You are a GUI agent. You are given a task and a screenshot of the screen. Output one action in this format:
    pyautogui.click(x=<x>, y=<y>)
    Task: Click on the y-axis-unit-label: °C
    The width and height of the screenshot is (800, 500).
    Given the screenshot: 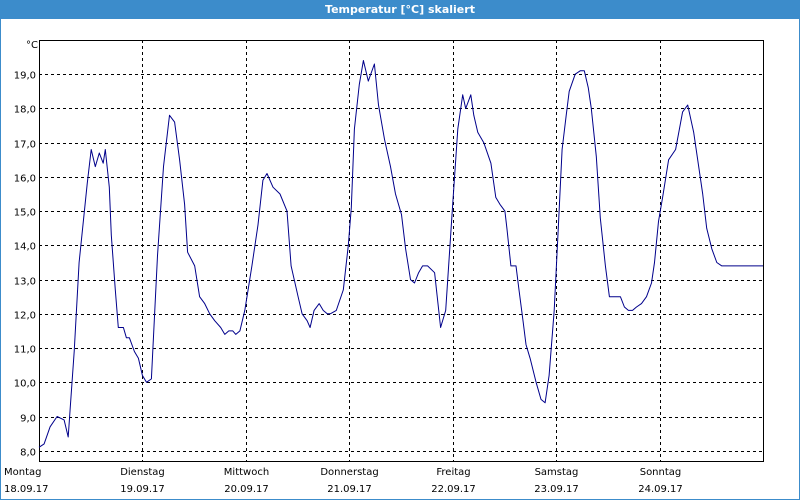 What is the action you would take?
    pyautogui.click(x=32, y=45)
    